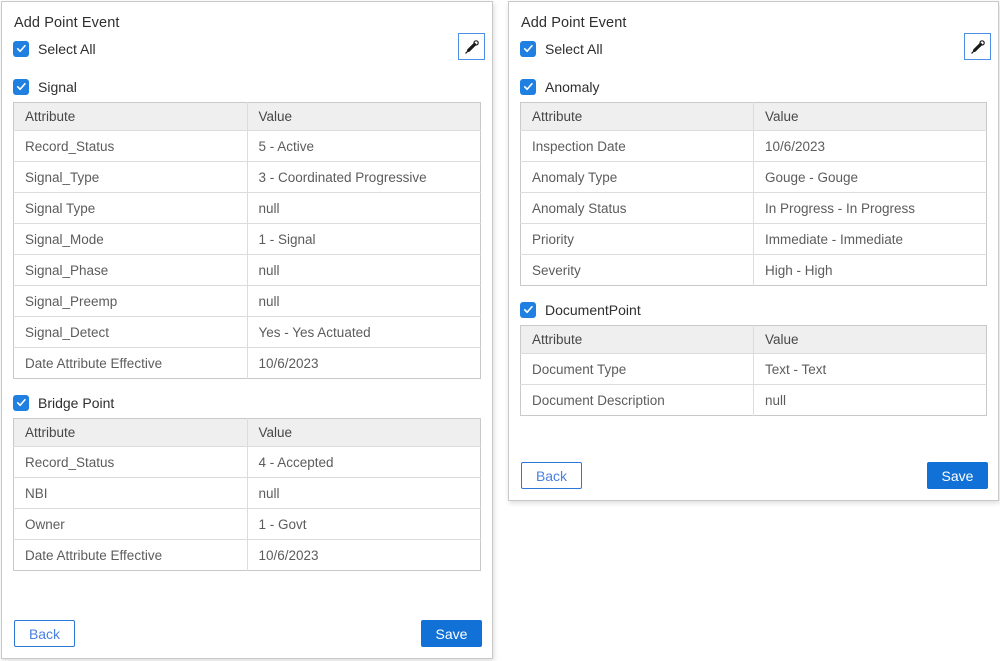 This screenshot has height=661, width=1000. What do you see at coordinates (363, 524) in the screenshot?
I see `value-cell: 1 - Govt` at bounding box center [363, 524].